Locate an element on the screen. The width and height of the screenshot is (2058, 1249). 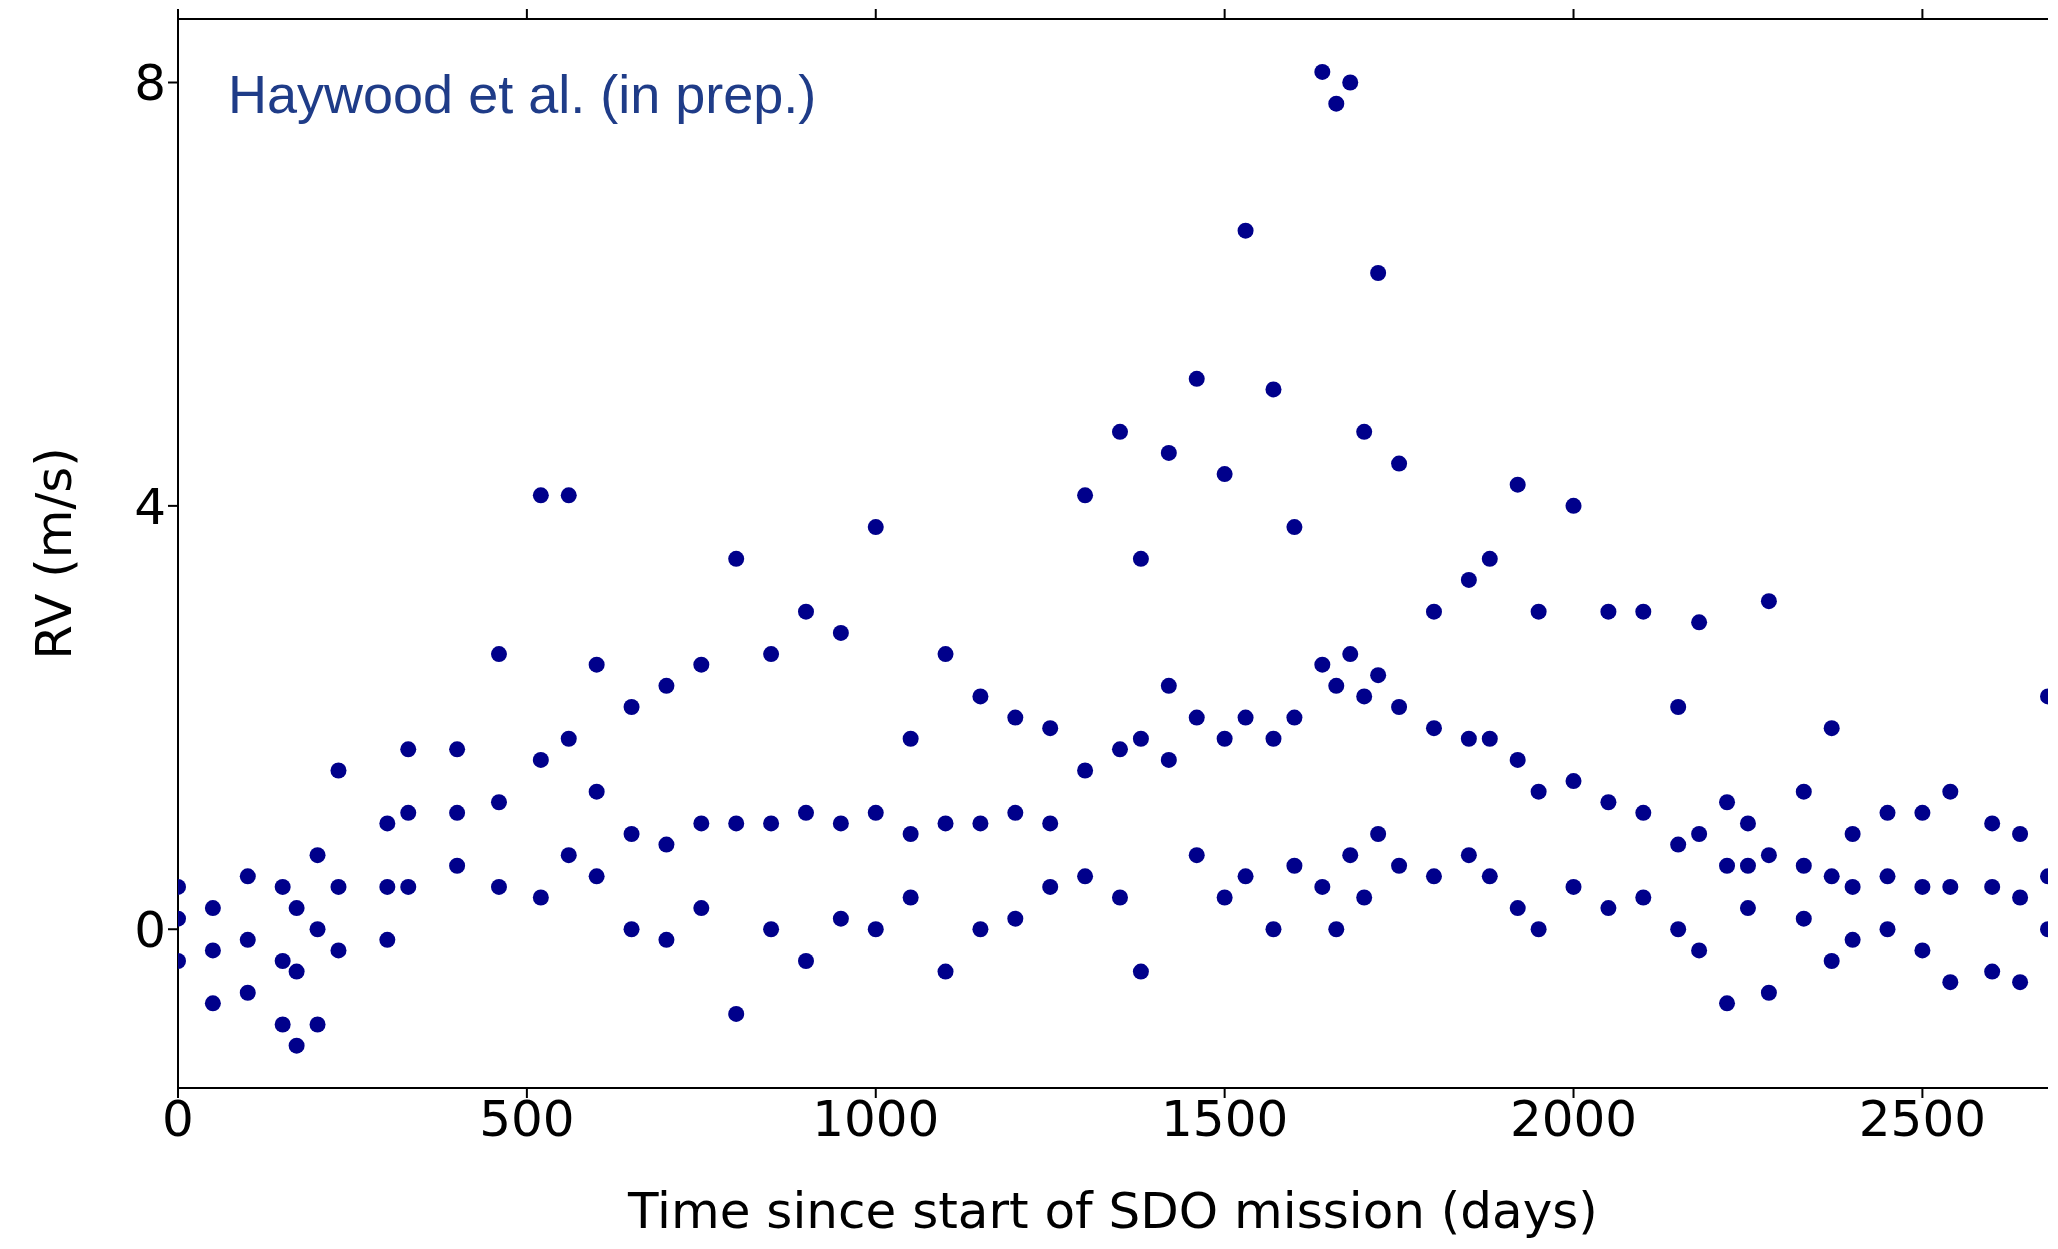
x-tick-label: 1500 is located at coordinates (1225, 1118).